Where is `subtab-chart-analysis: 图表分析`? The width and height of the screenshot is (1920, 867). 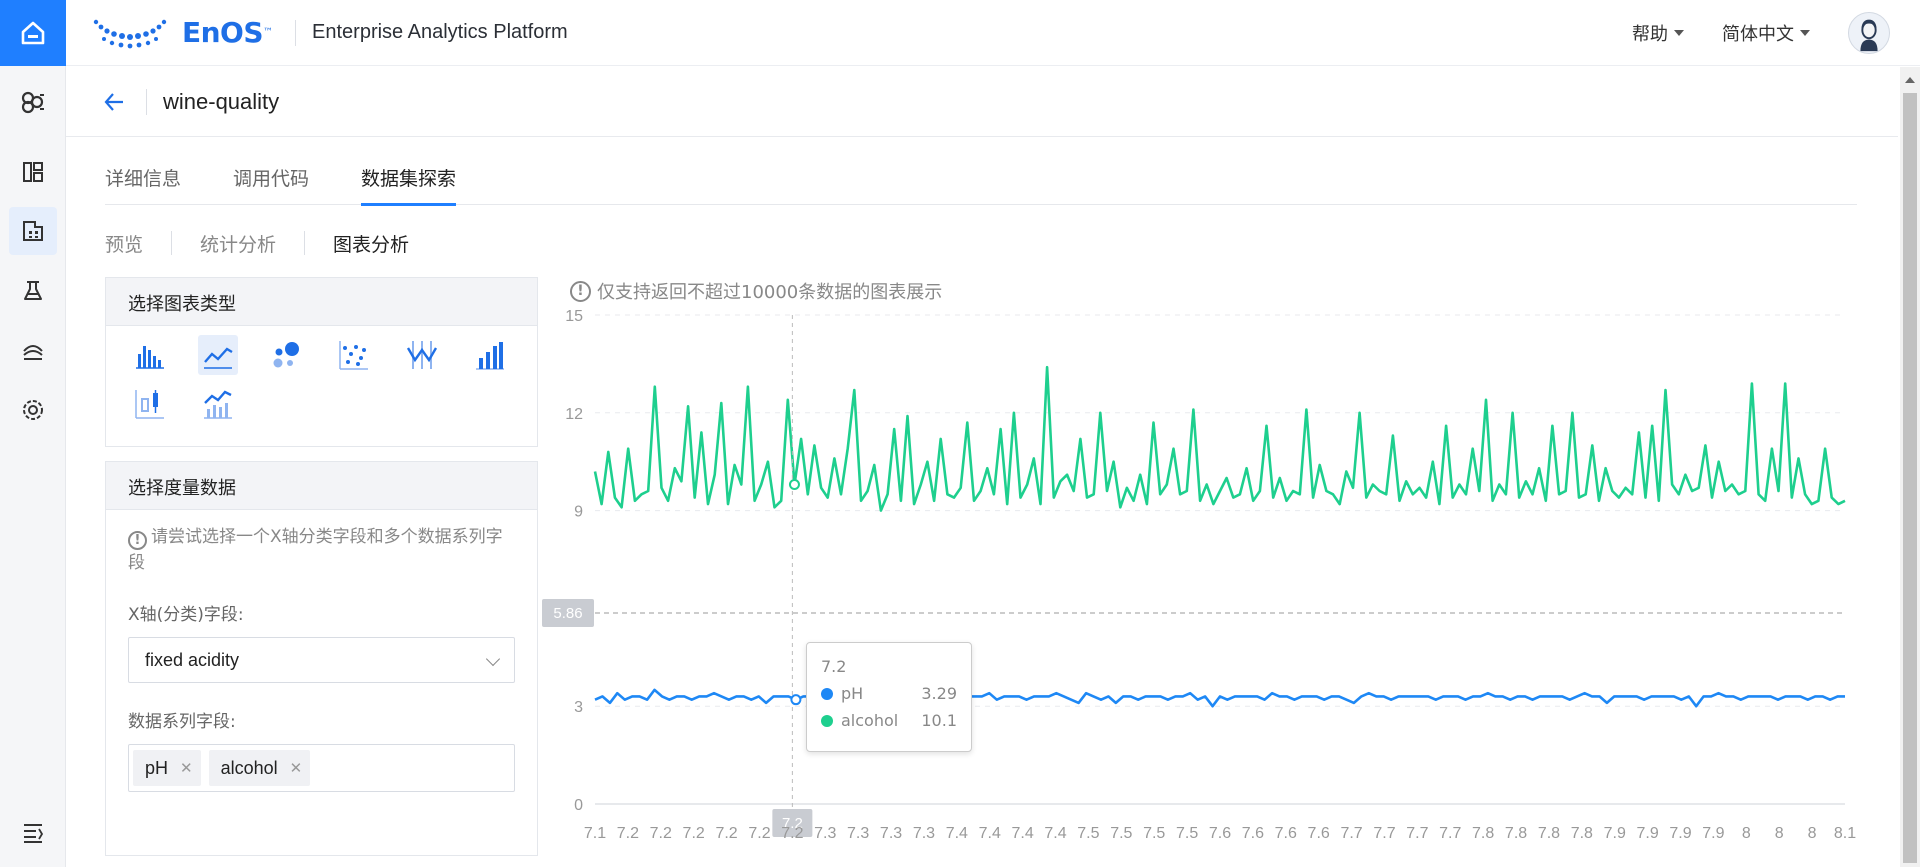 subtab-chart-analysis: 图表分析 is located at coordinates (371, 244).